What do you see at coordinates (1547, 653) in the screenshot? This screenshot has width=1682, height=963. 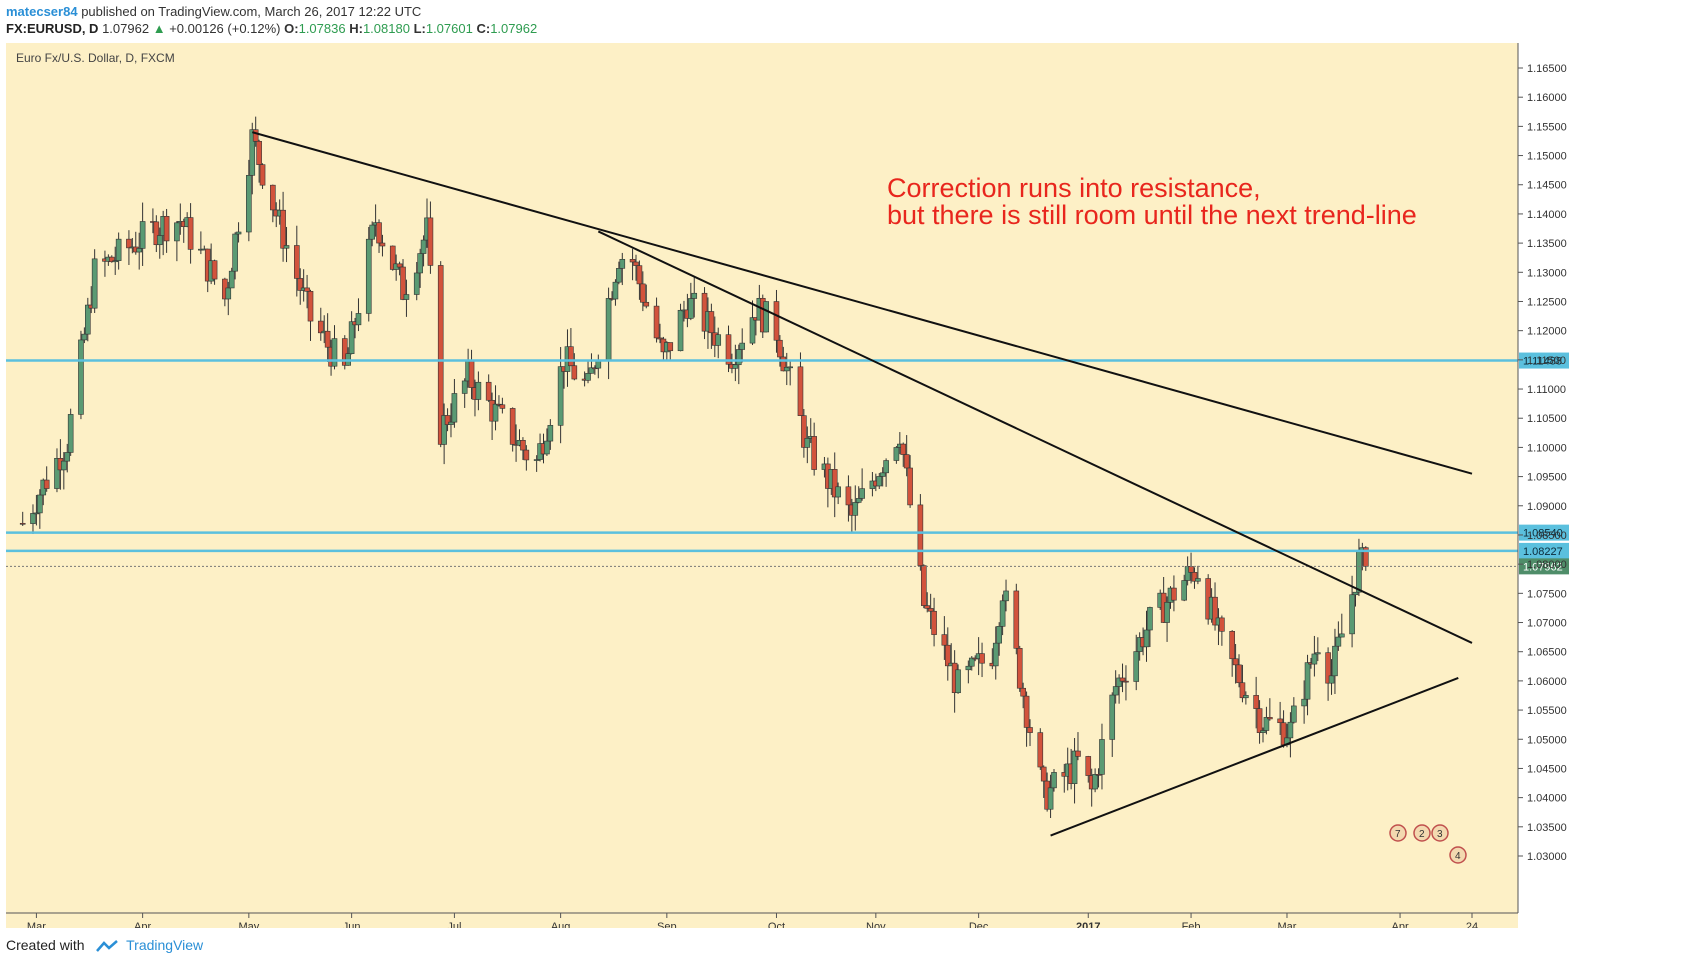 I see `y-tick-label: 1.06500` at bounding box center [1547, 653].